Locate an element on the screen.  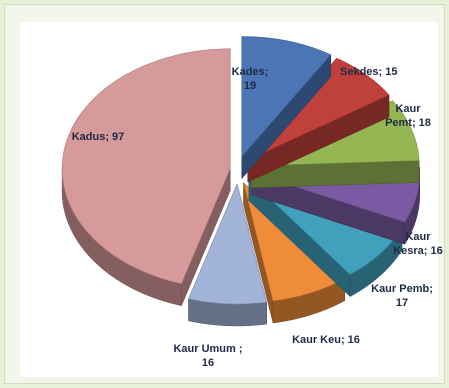
data-label-kades: Kades; 19 is located at coordinates (250, 79).